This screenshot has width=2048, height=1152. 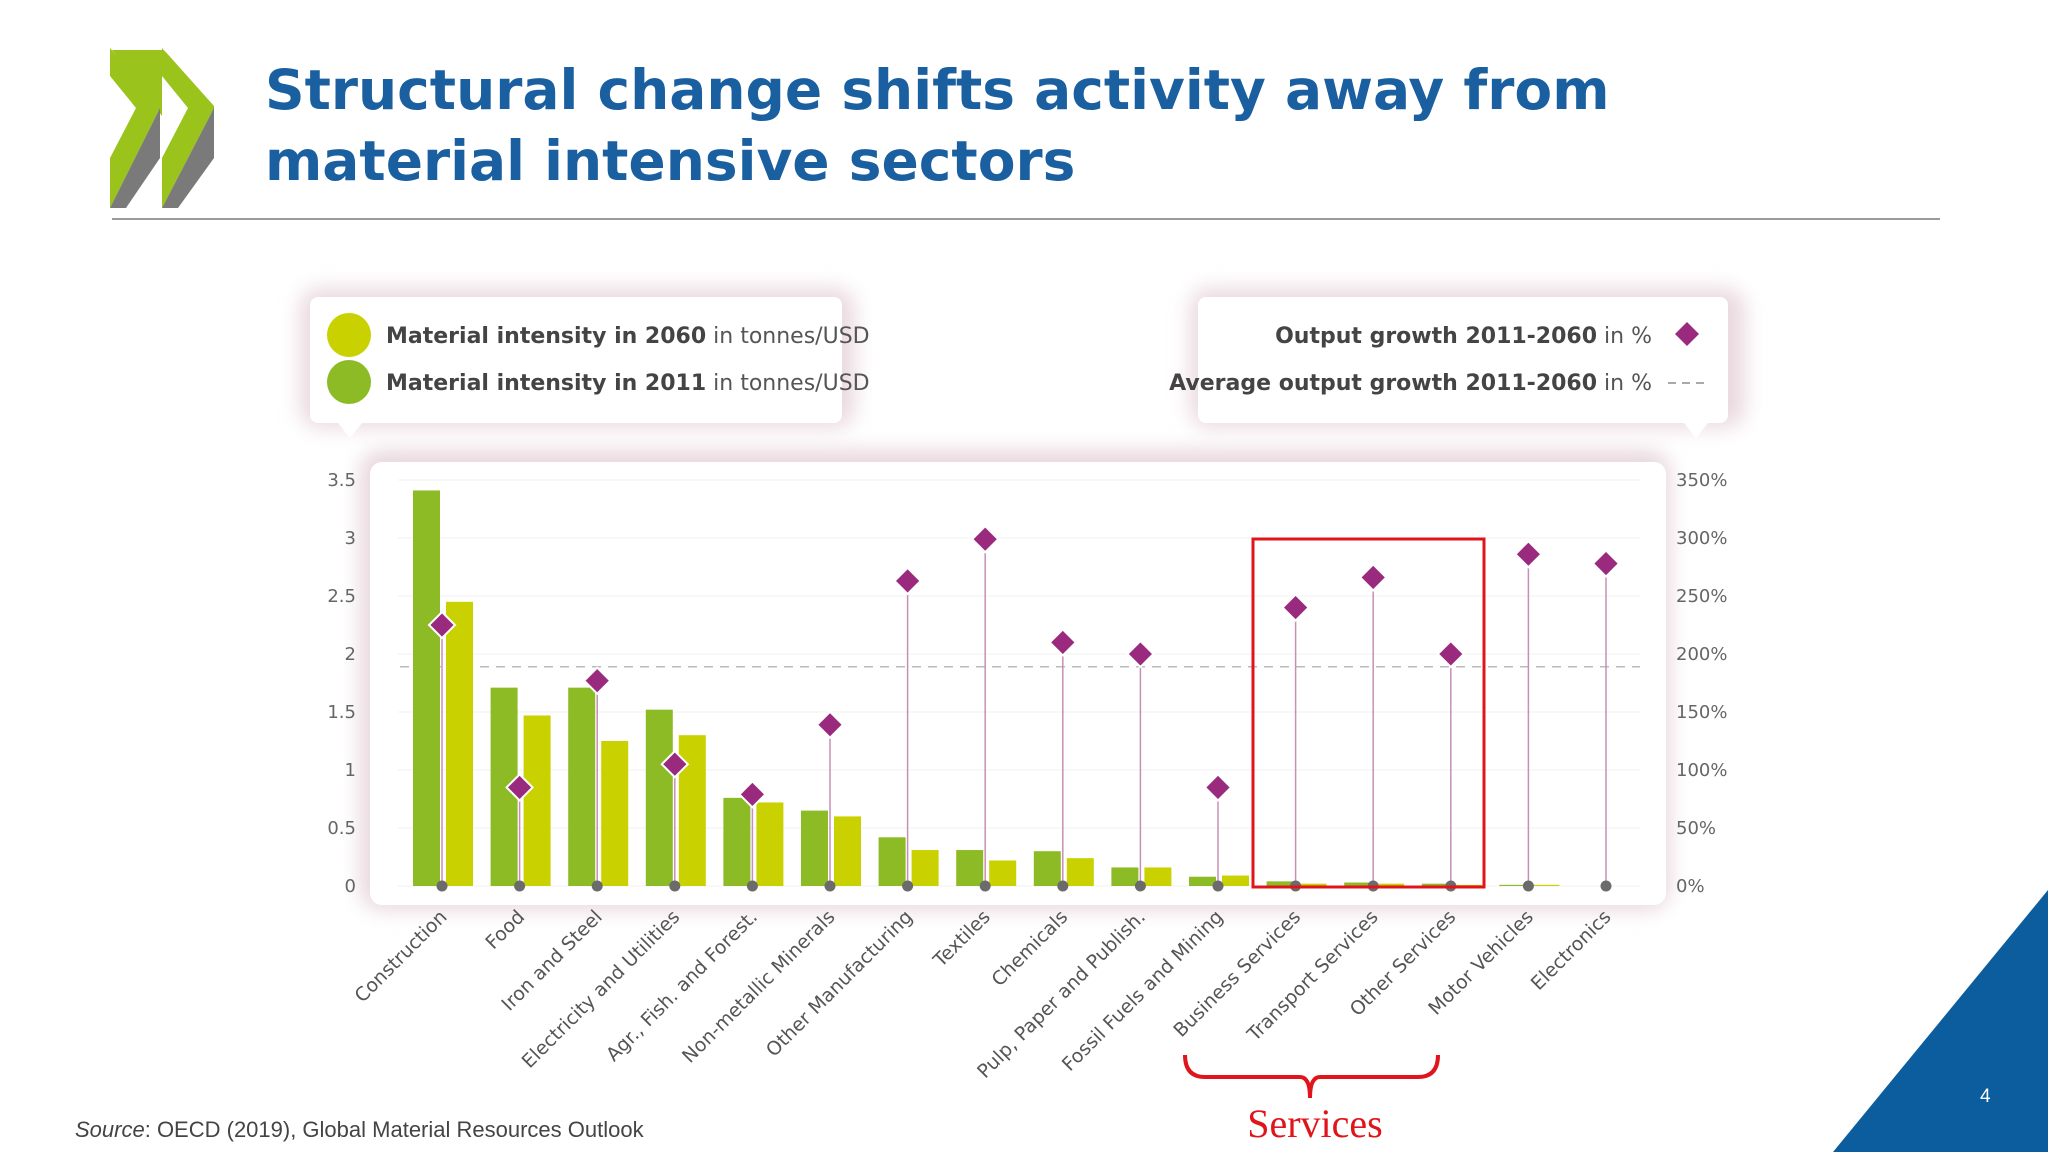 I want to click on category-label: Electricity and Utilities, so click(x=601, y=989).